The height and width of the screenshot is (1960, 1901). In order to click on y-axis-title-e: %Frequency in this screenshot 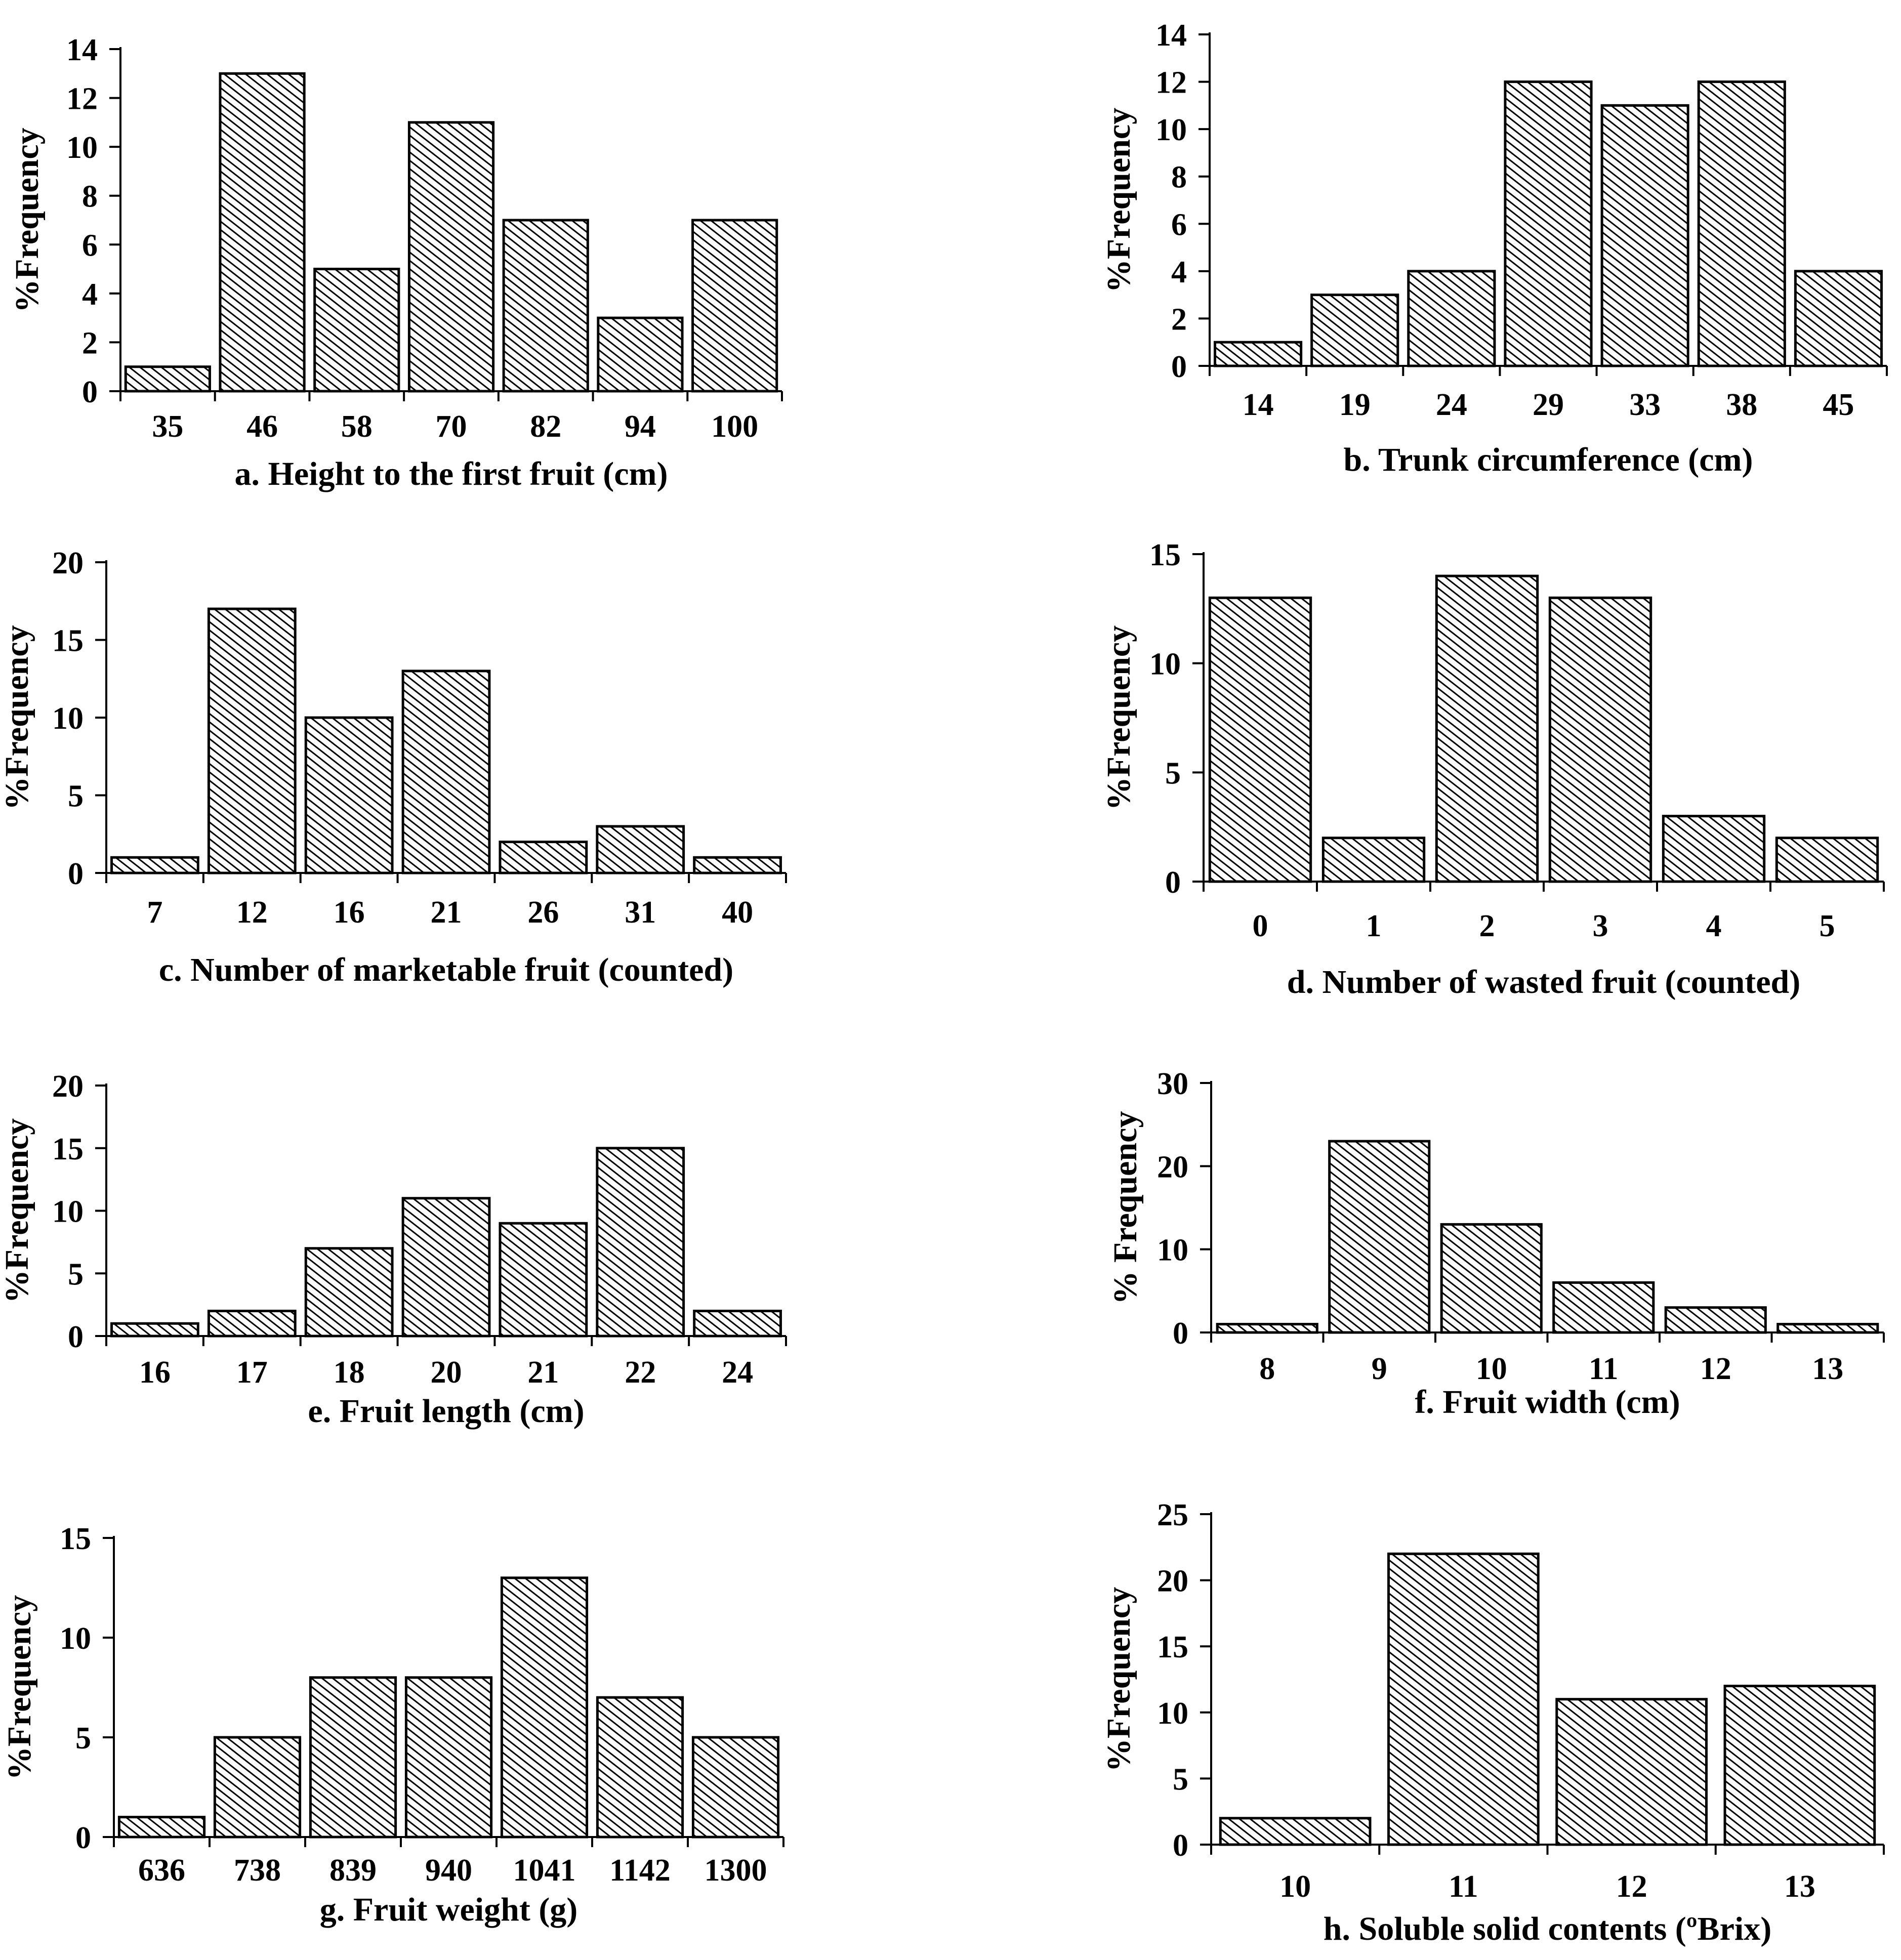, I will do `click(17, 1211)`.